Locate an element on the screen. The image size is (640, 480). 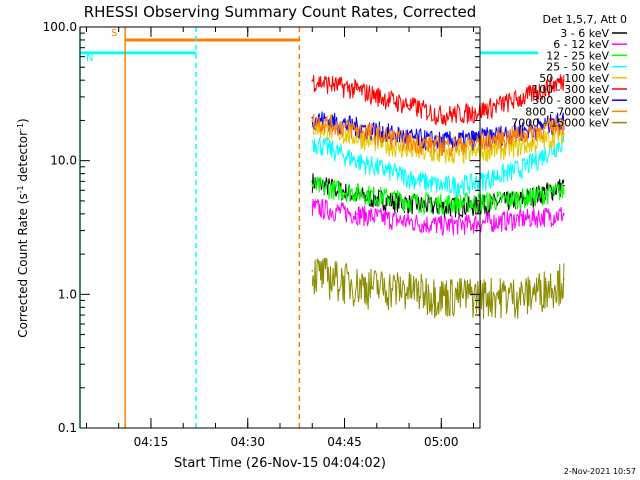
y-tick-label: 10.0 is located at coordinates (63, 161).